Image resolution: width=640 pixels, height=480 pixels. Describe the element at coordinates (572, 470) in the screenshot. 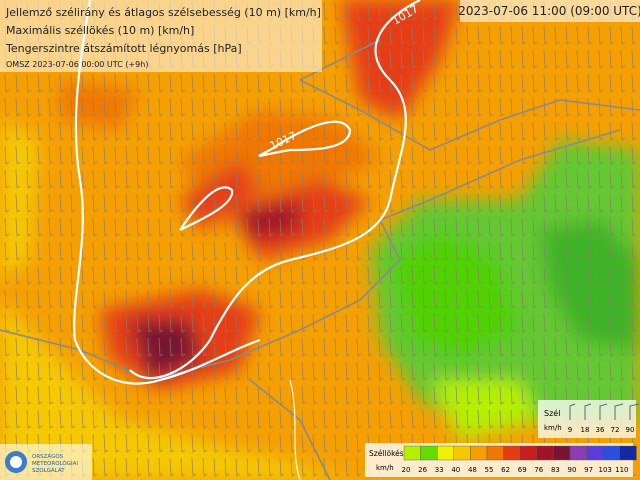

I see `gust-tick-label: 90` at that location.